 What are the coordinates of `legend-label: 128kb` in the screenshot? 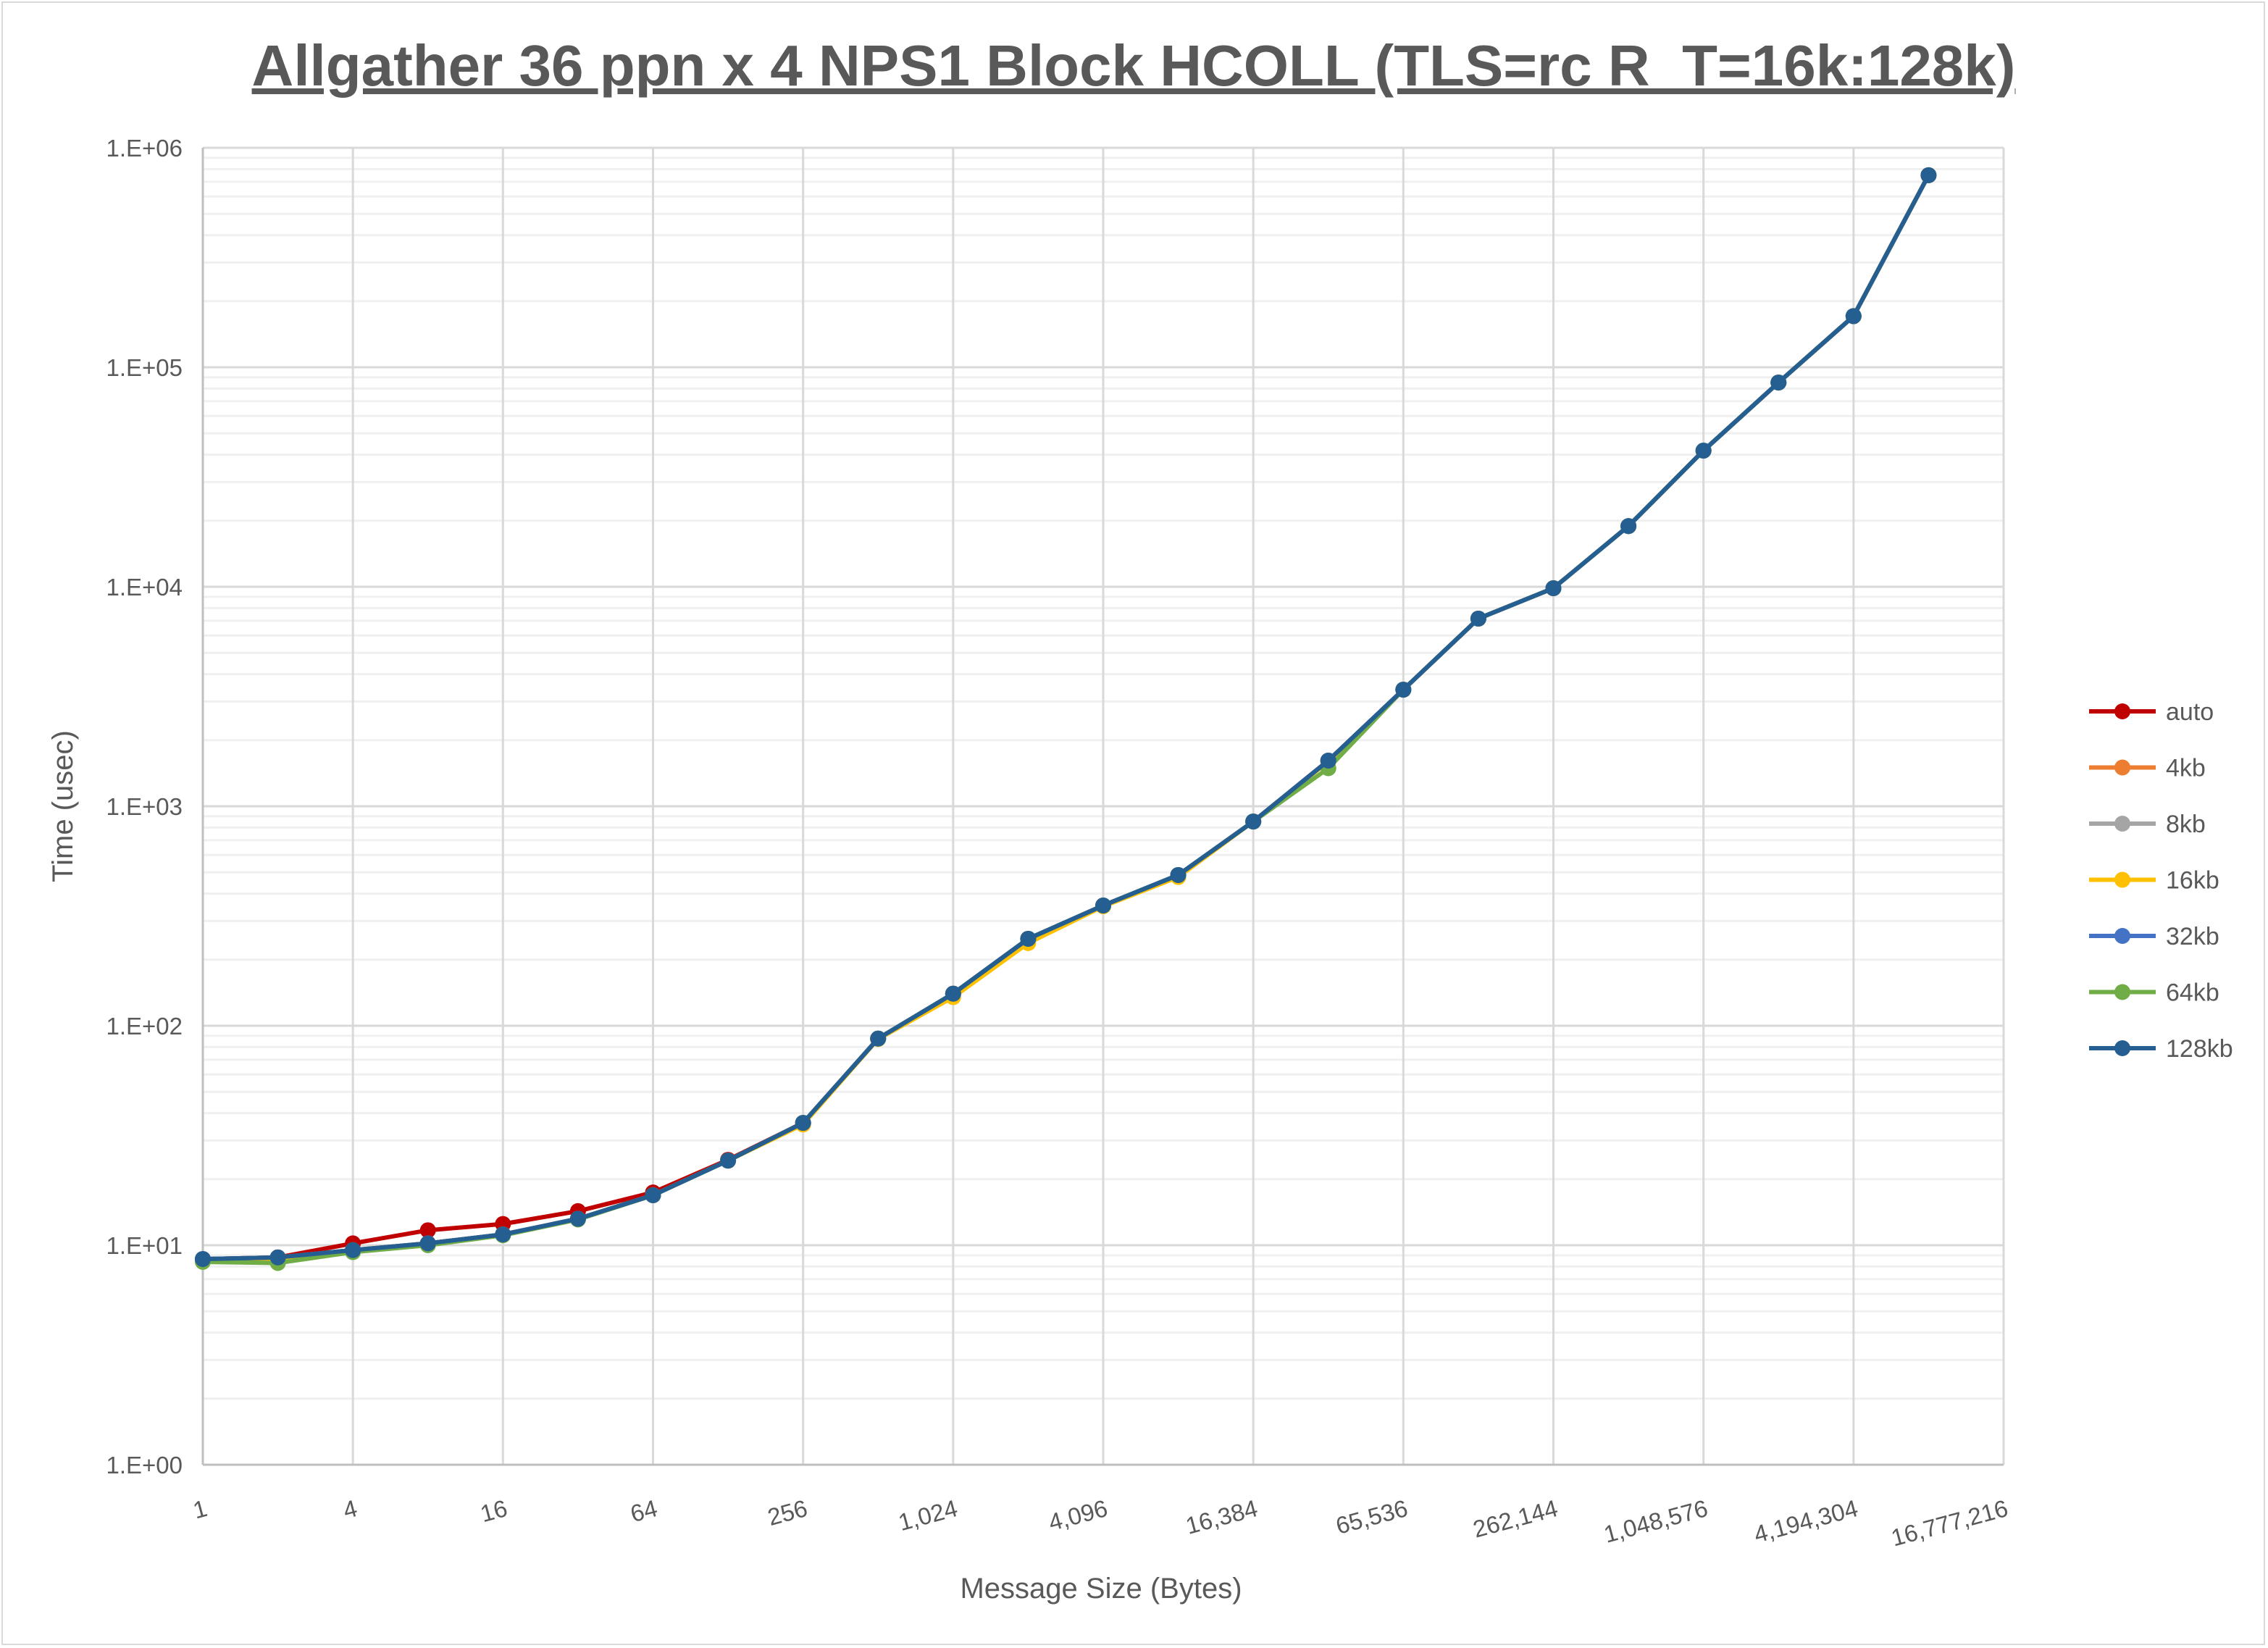 It's located at (2200, 1049).